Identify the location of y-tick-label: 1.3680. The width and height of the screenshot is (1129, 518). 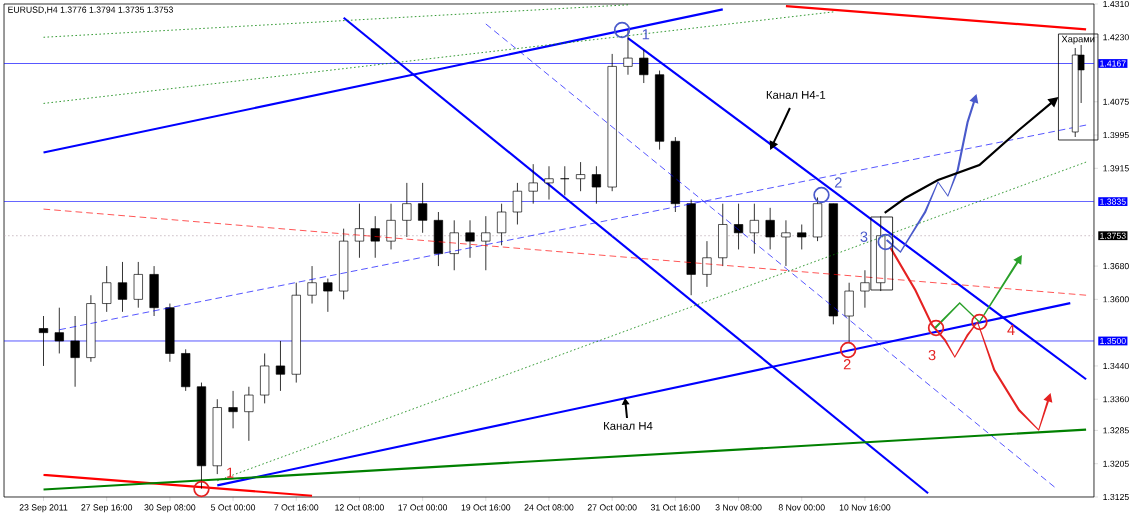
(1116, 266).